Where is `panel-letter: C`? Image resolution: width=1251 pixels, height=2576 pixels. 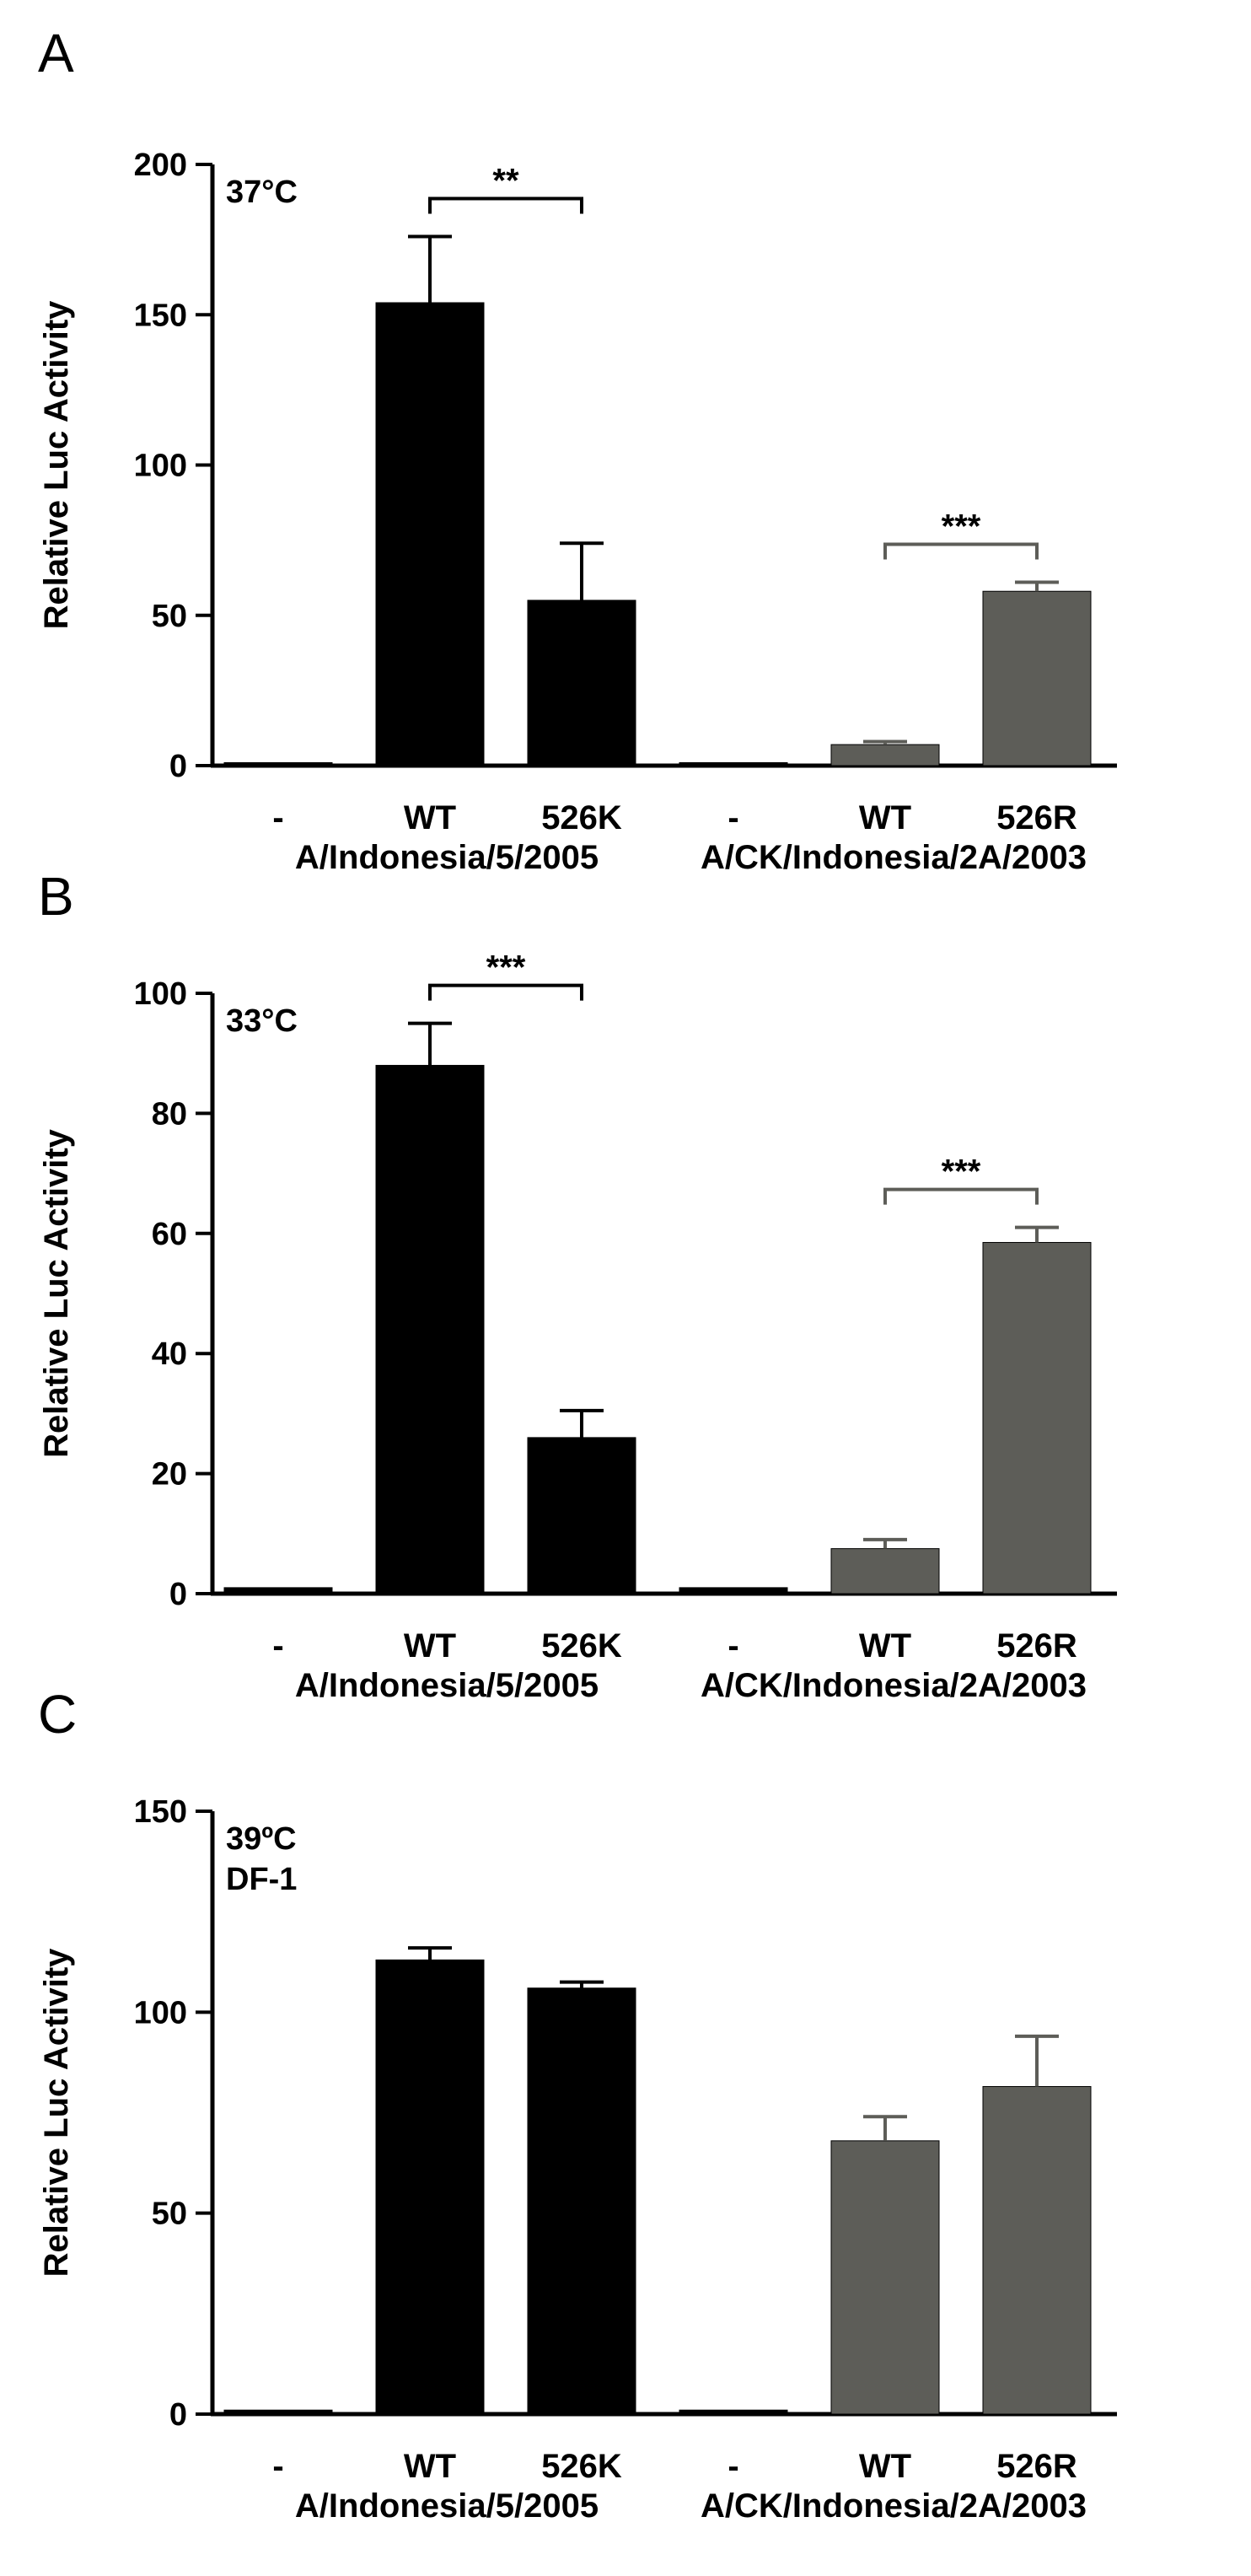
panel-letter: C is located at coordinates (57, 1714).